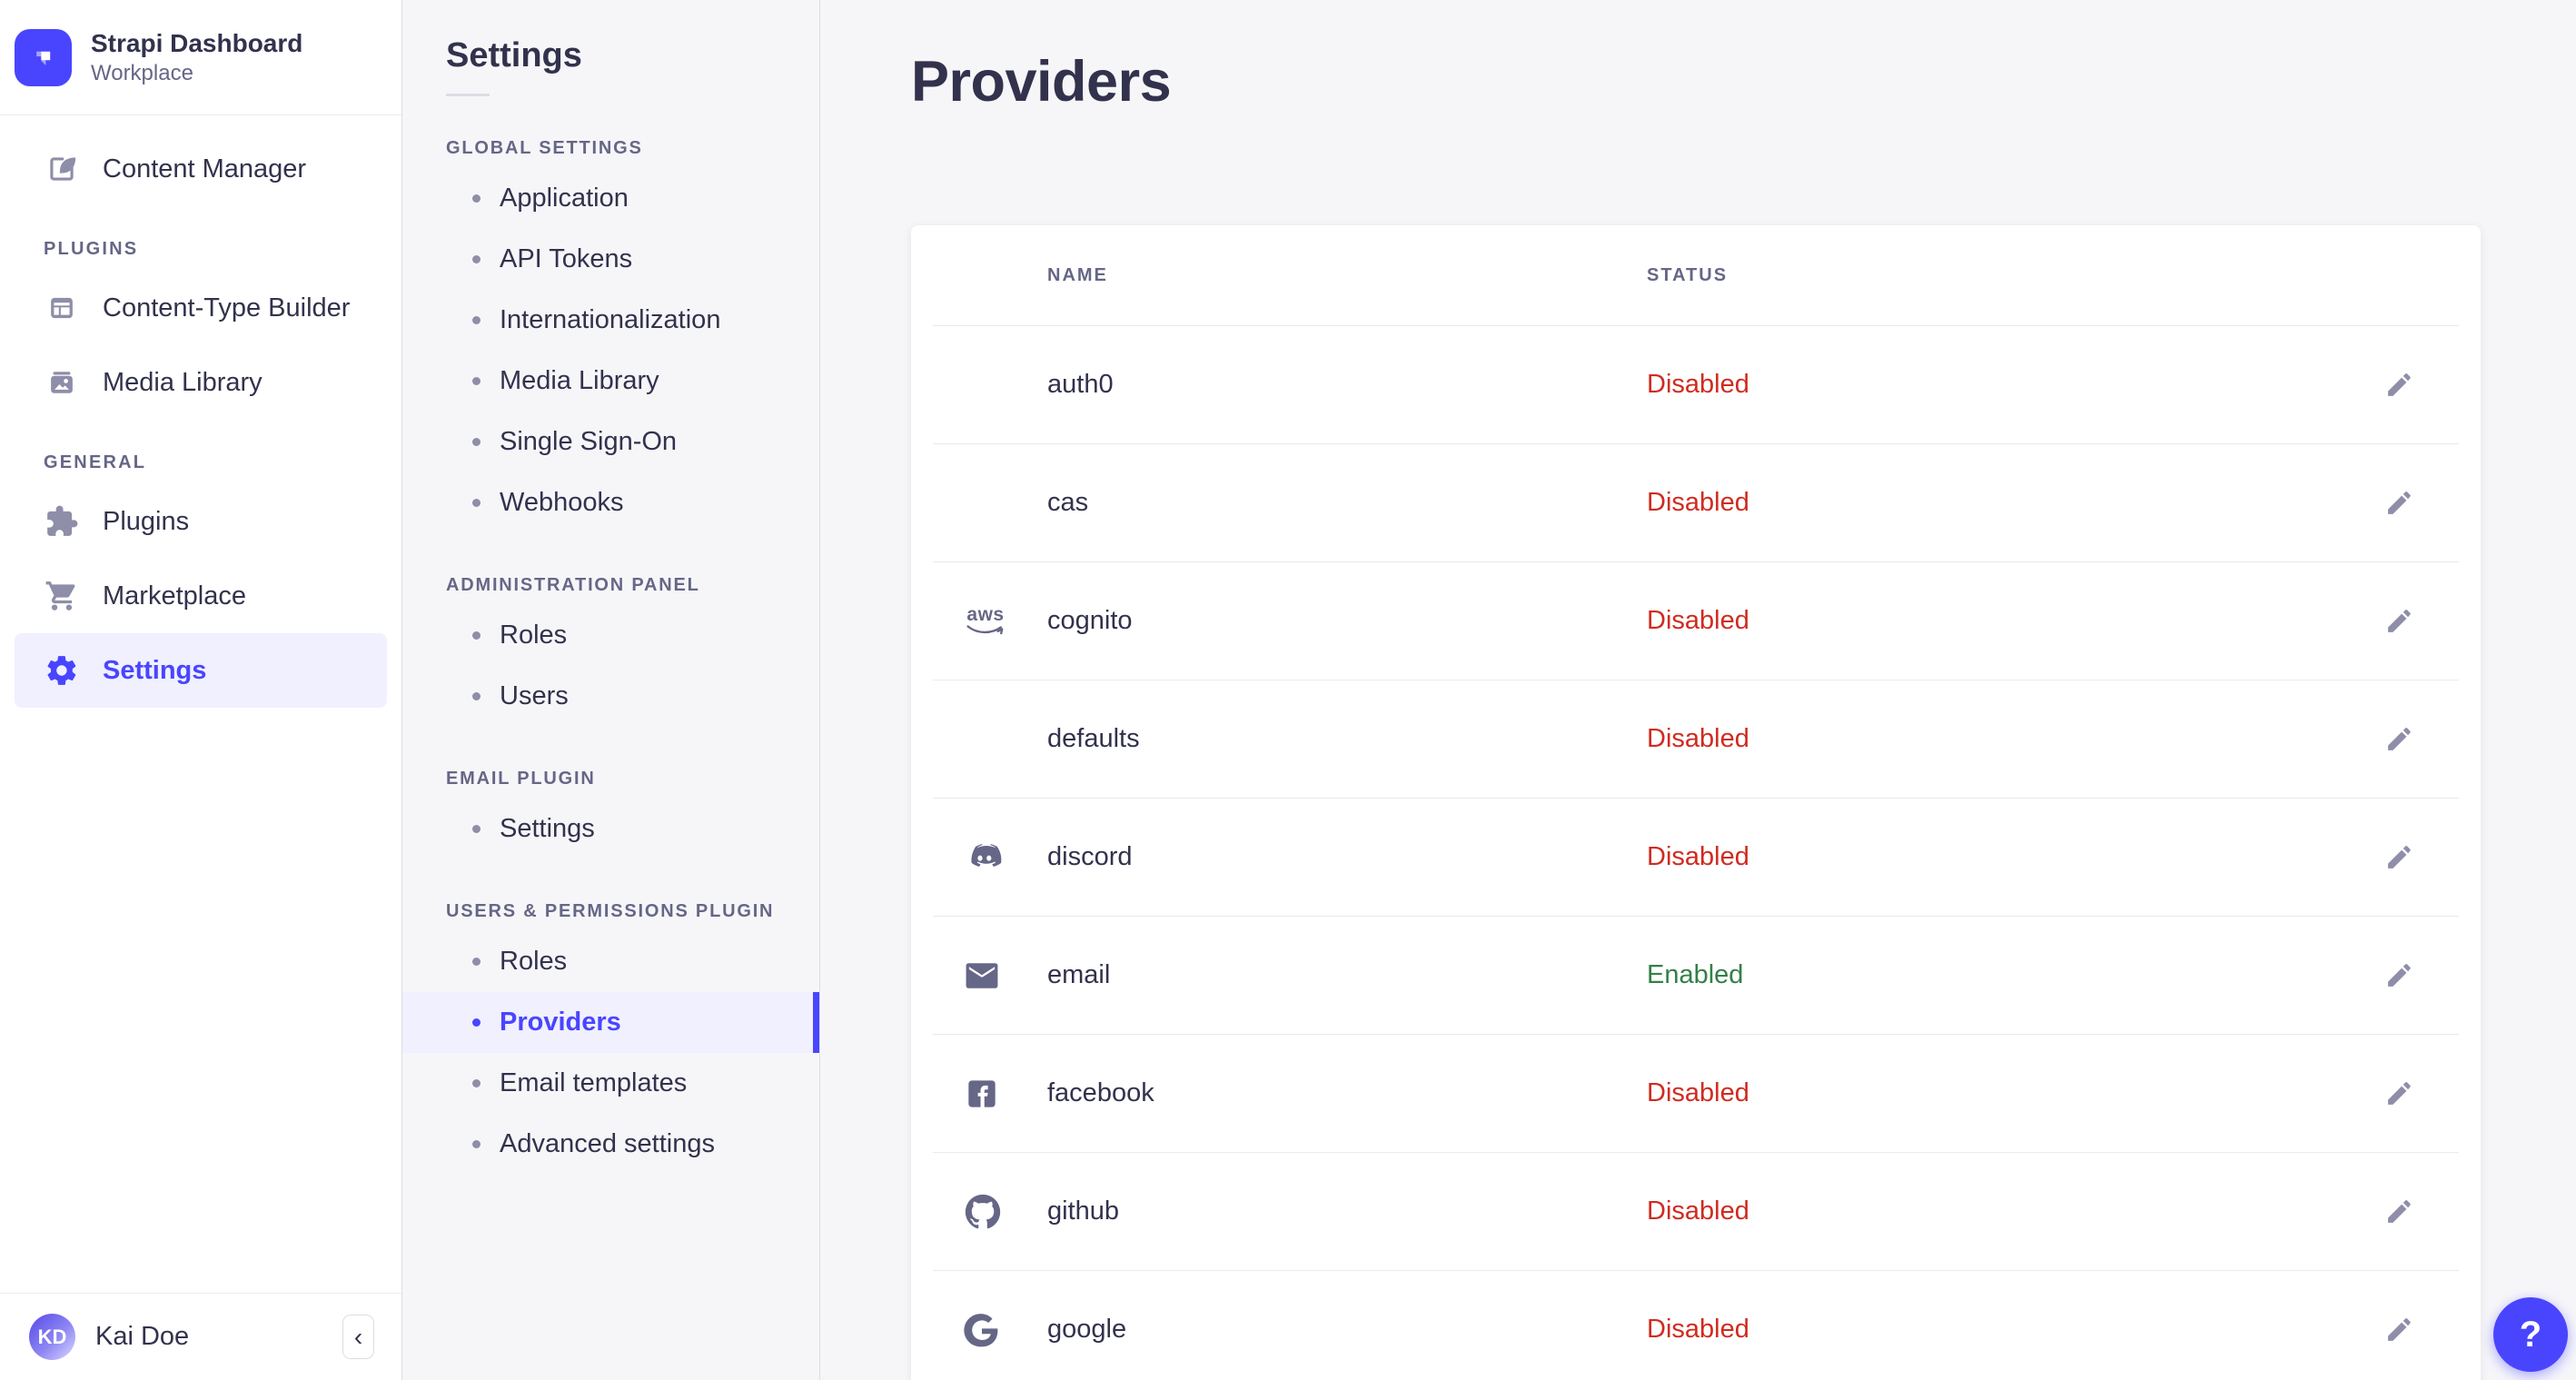 Image resolution: width=2576 pixels, height=1380 pixels. Describe the element at coordinates (983, 1211) in the screenshot. I see `github-icon` at that location.